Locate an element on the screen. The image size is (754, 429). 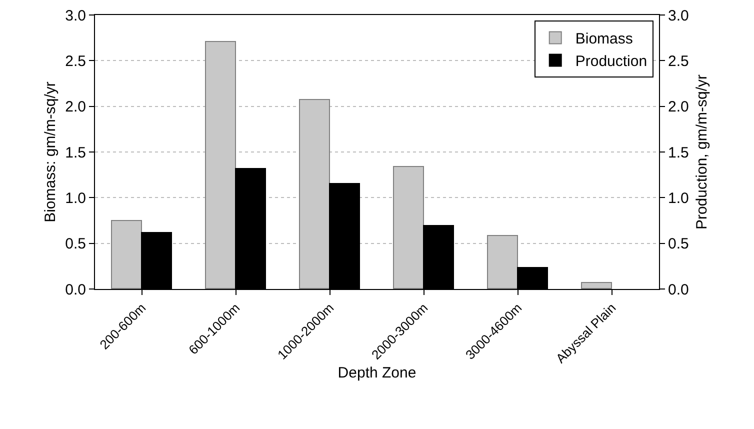
legend-label: Biomass is located at coordinates (604, 39).